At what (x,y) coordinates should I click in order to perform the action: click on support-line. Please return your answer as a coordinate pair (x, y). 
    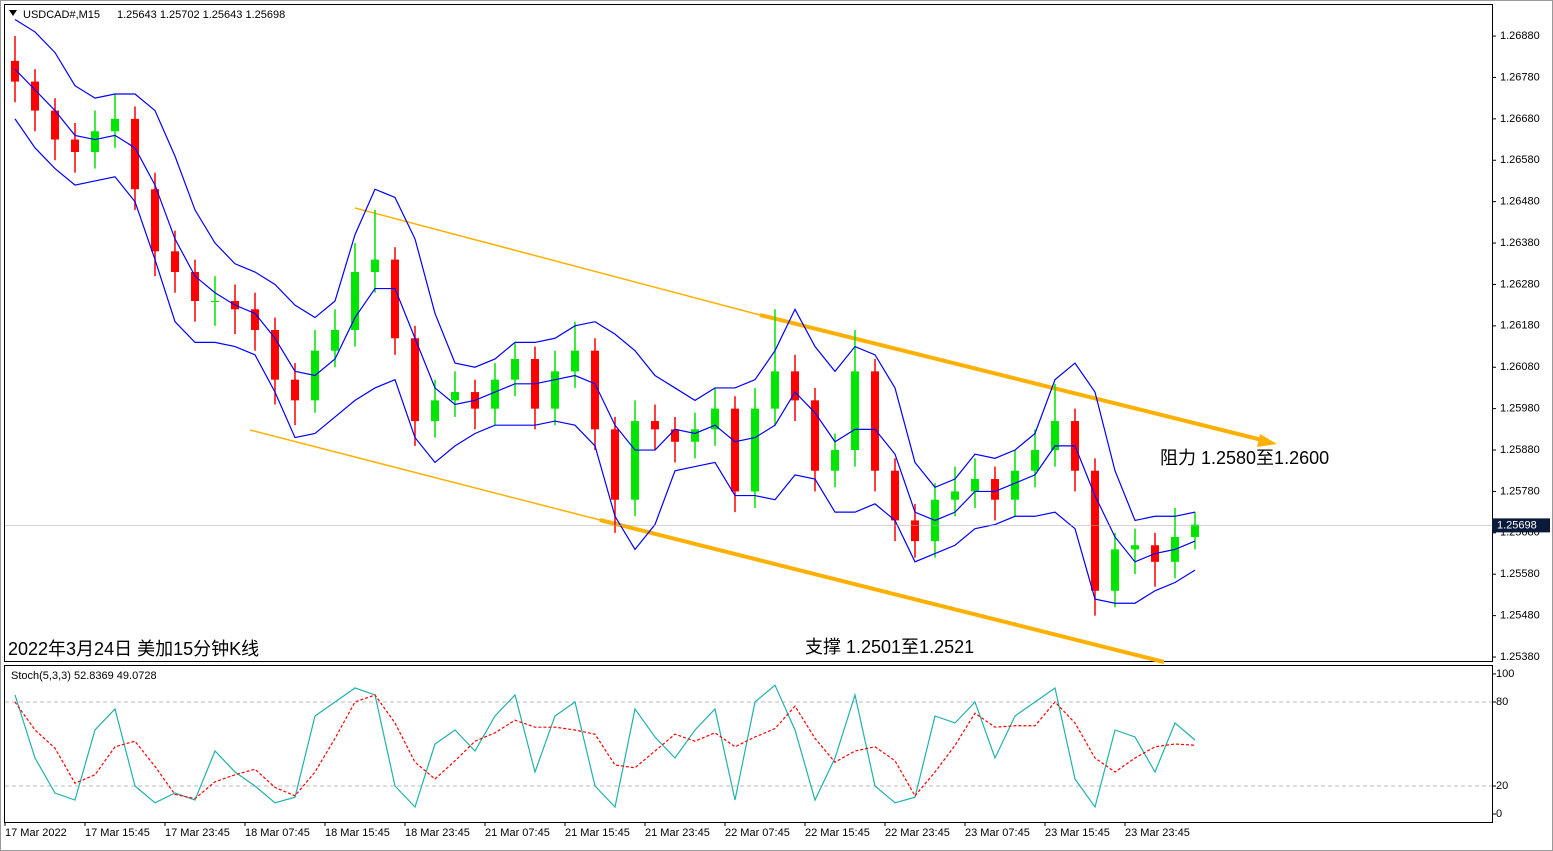
    Looking at the image, I should click on (882, 591).